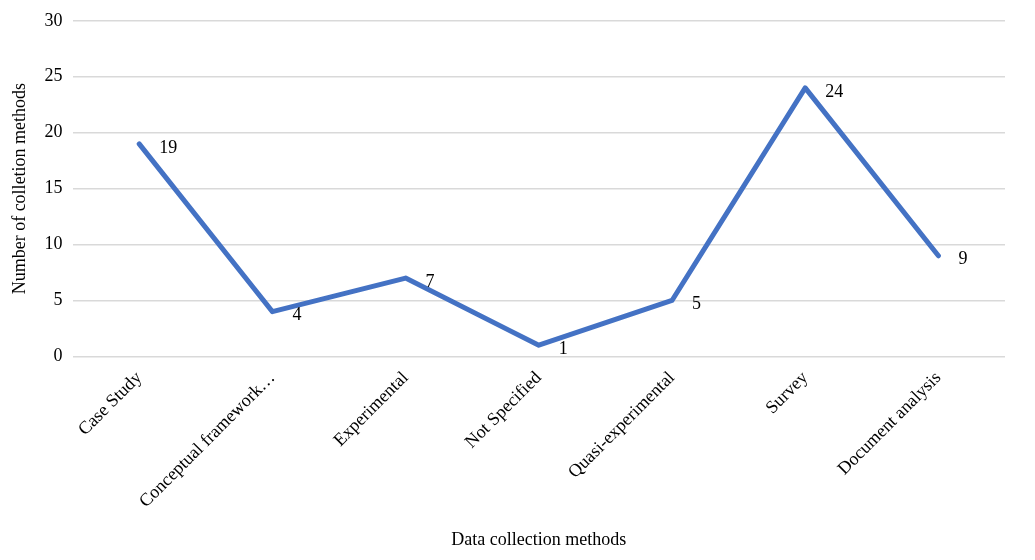 This screenshot has height=560, width=1035. I want to click on data-label: 24, so click(834, 90).